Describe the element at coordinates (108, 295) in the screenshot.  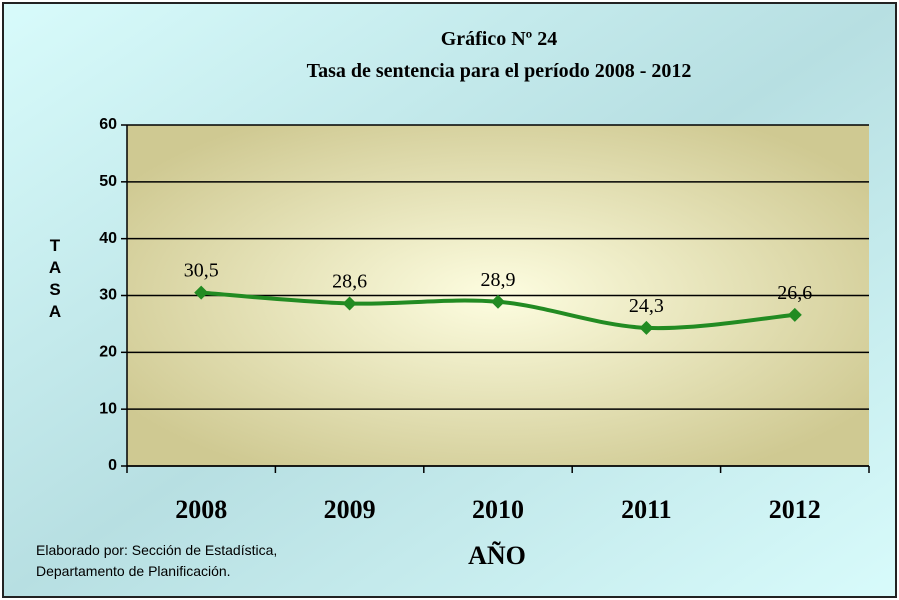
I see `y-tick-label: 30` at that location.